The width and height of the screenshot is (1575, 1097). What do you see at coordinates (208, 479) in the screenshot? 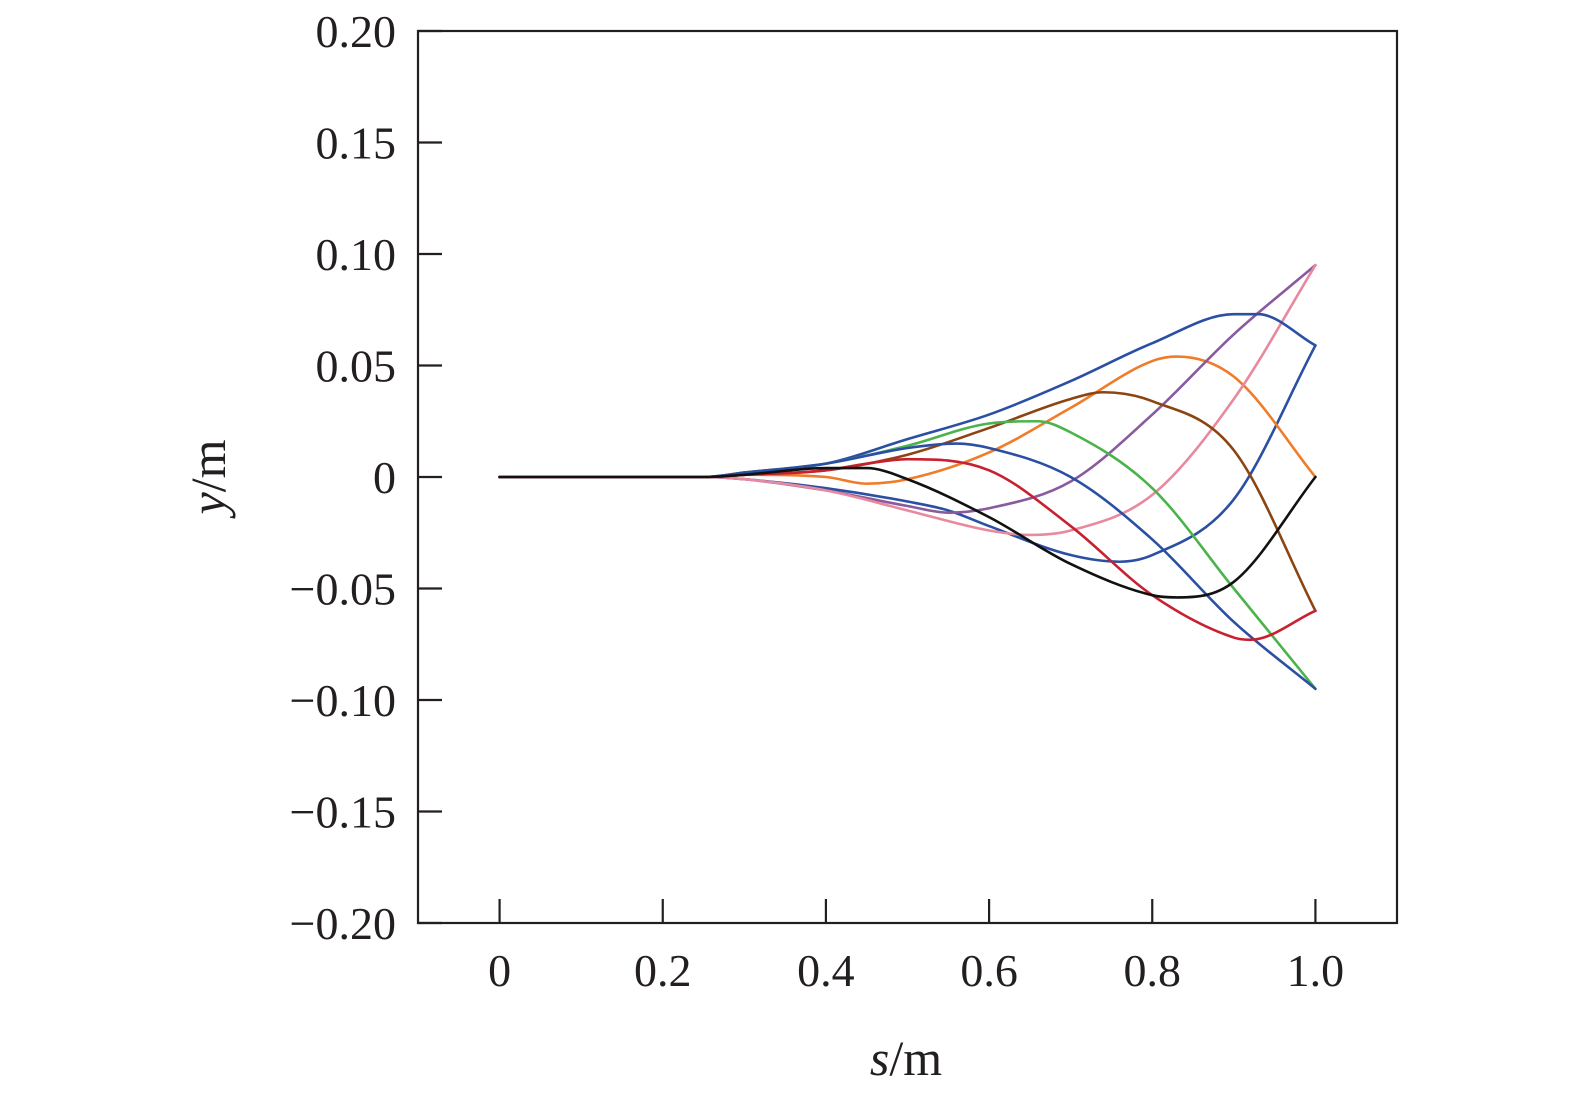
I see `y-axis-title: y/m` at bounding box center [208, 479].